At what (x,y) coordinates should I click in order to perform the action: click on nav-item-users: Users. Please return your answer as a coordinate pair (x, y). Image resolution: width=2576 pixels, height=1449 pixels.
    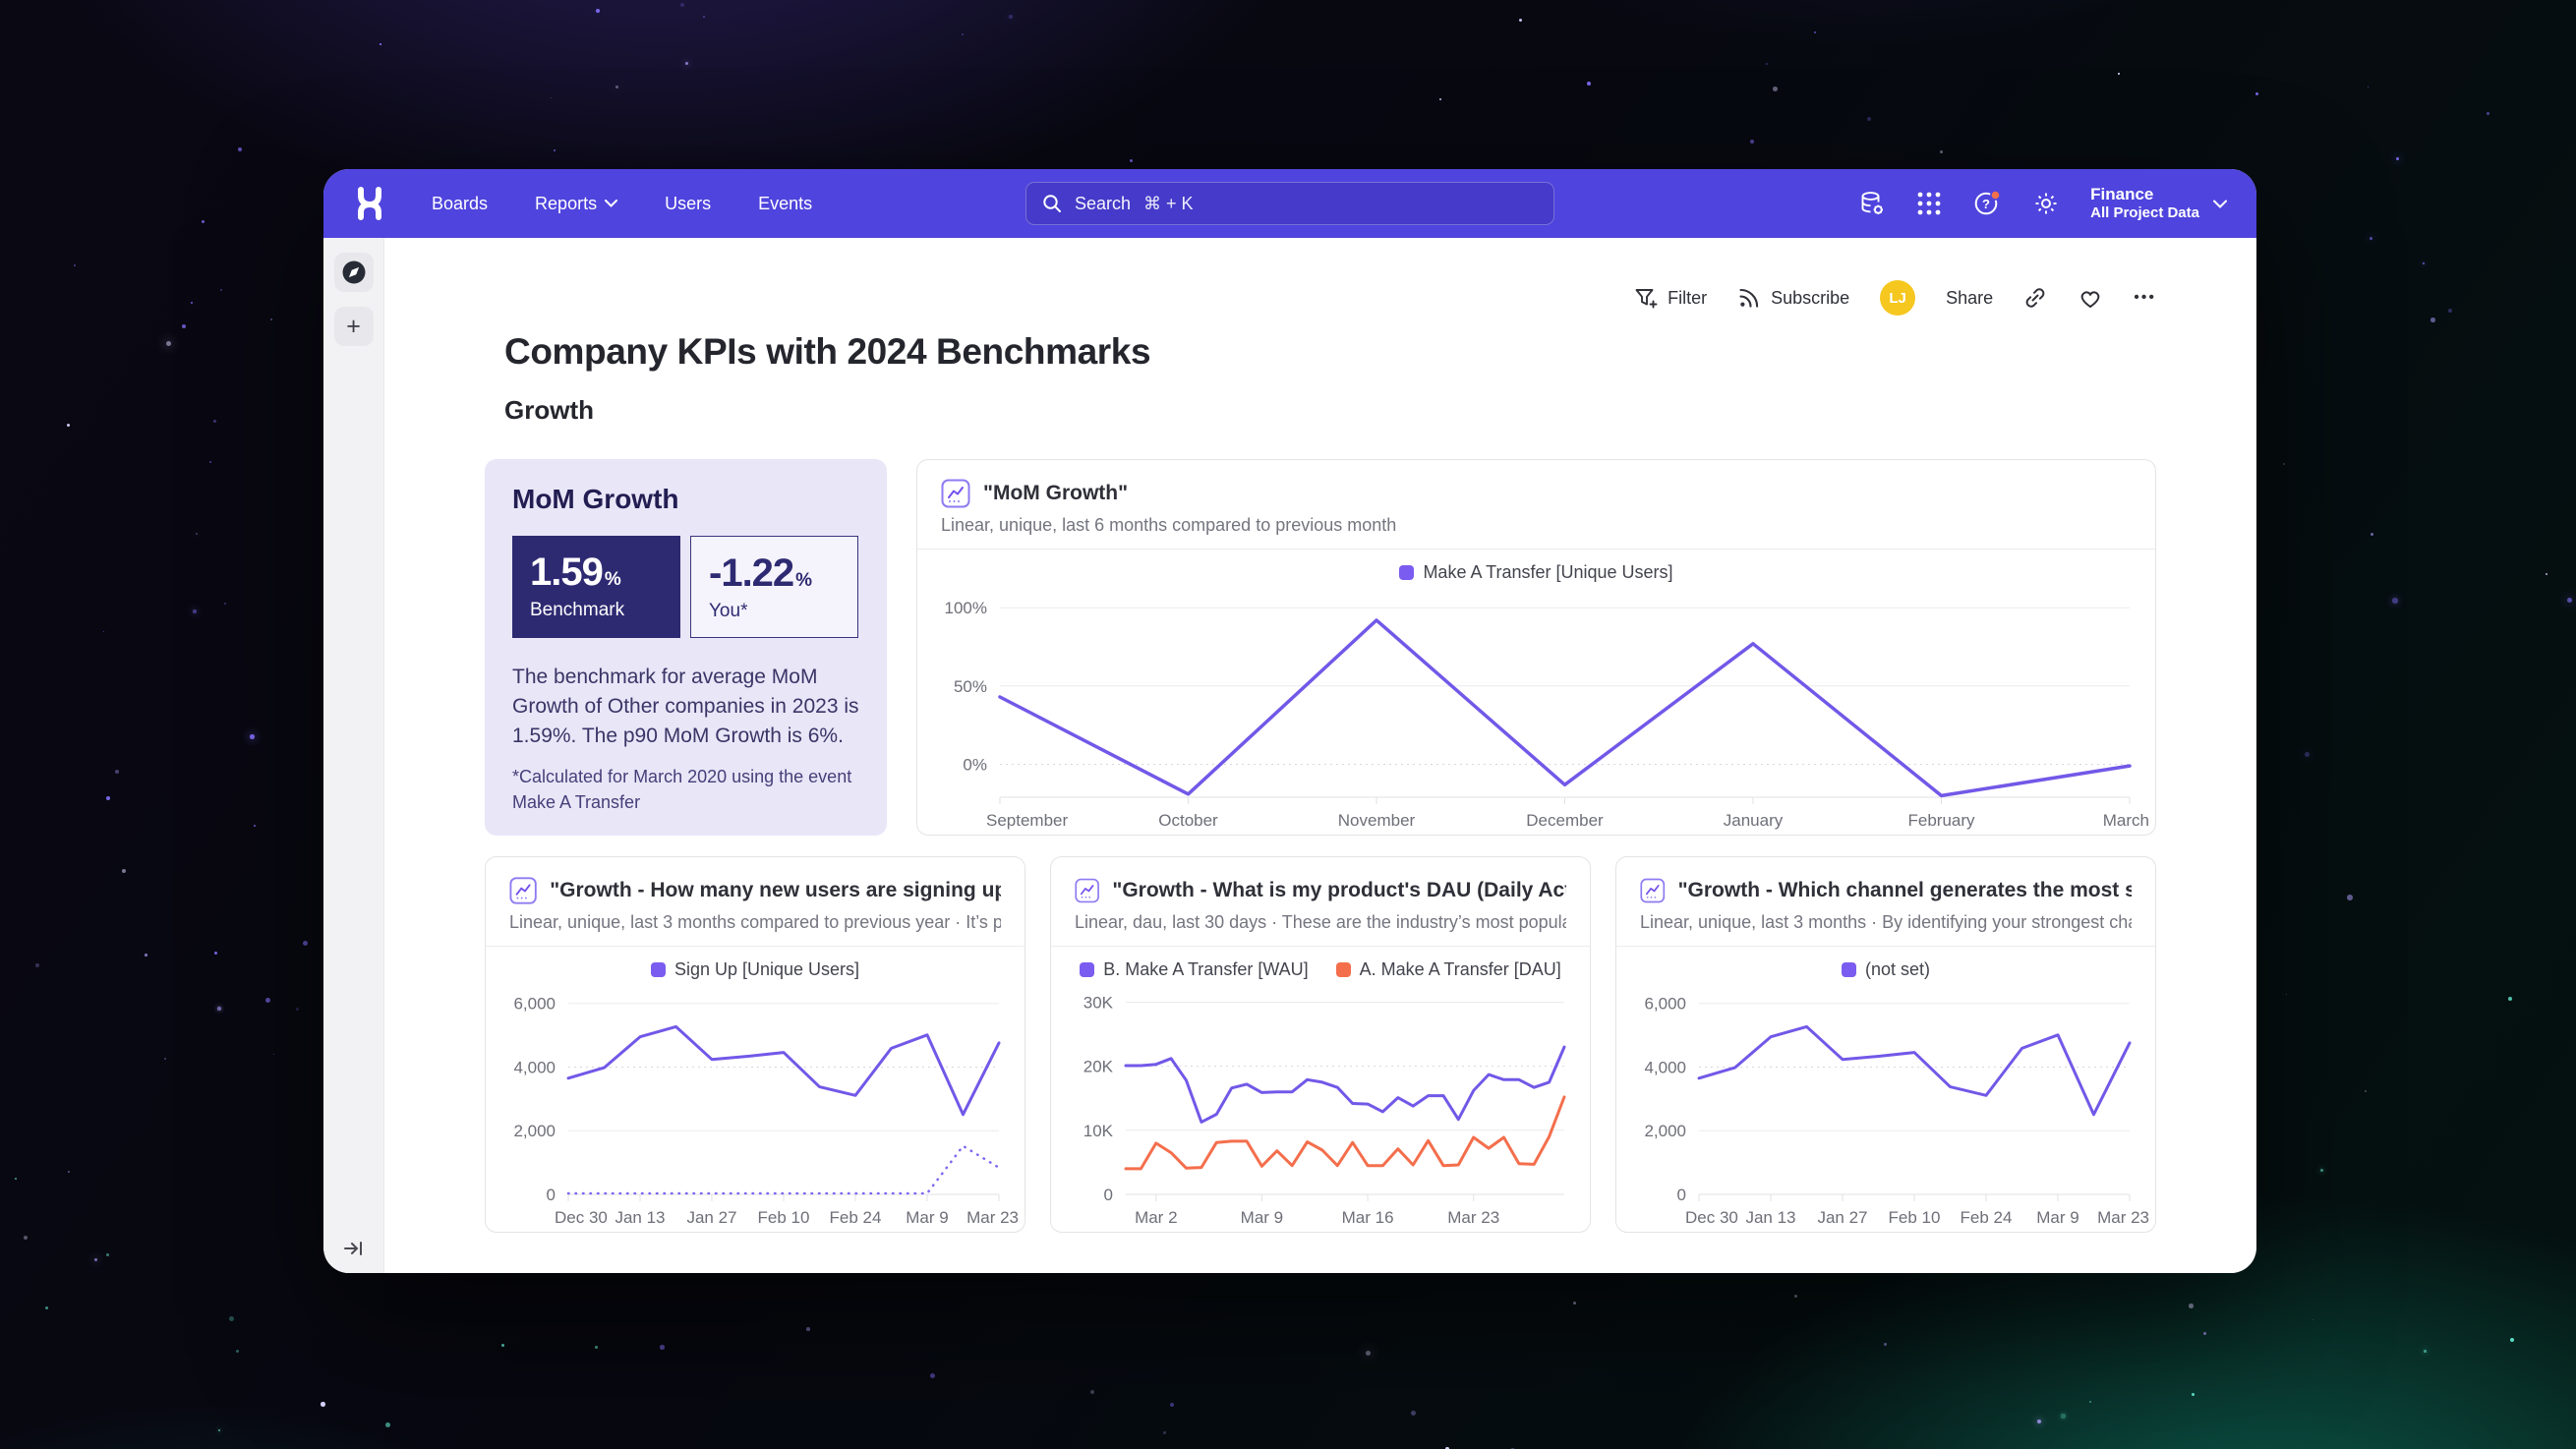
    Looking at the image, I should click on (688, 204).